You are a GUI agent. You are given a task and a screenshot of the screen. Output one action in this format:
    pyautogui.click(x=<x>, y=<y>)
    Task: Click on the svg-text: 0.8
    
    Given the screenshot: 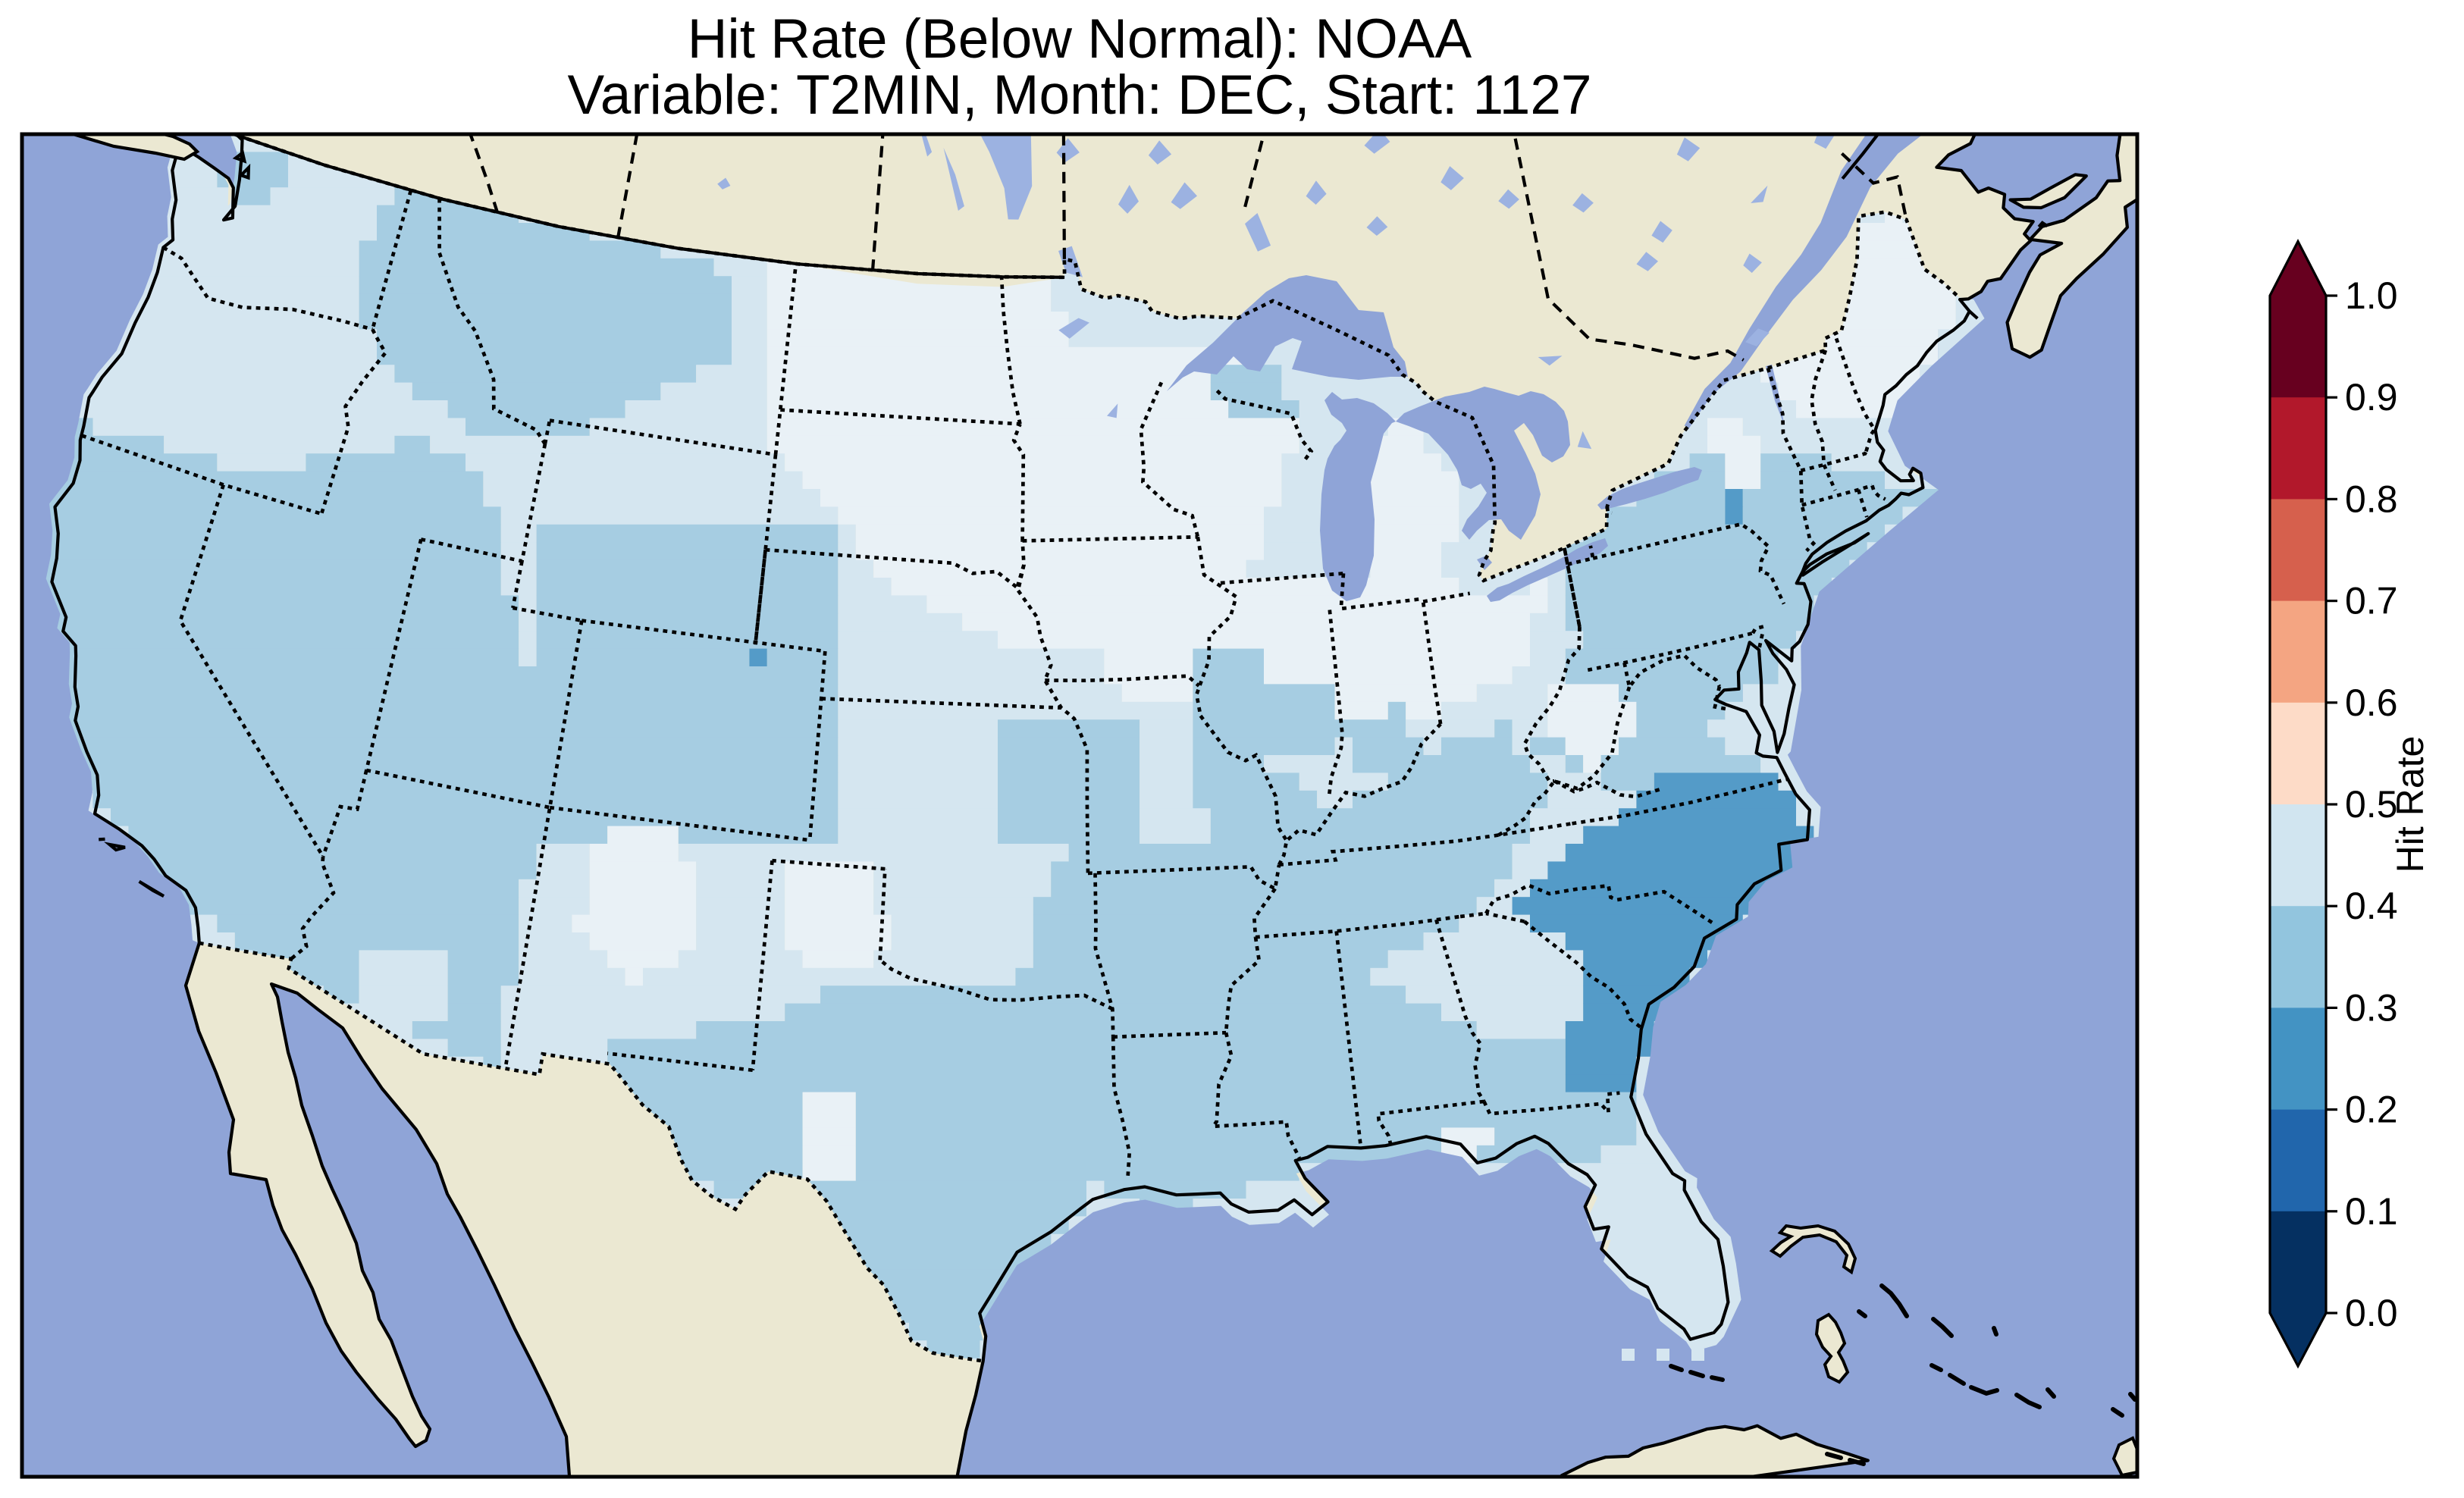 What is the action you would take?
    pyautogui.click(x=2371, y=499)
    